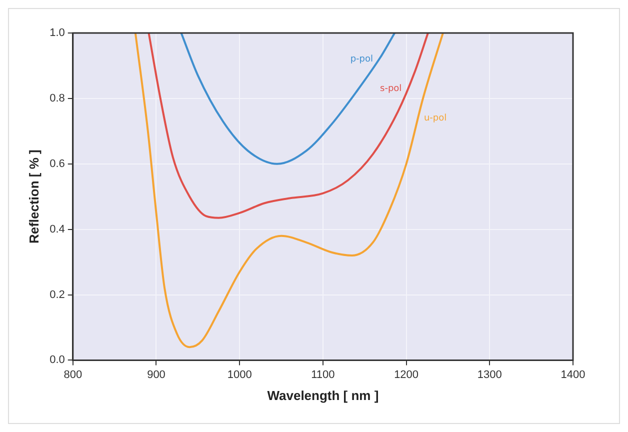 The image size is (628, 432). I want to click on x-tick-label: 800, so click(73, 374).